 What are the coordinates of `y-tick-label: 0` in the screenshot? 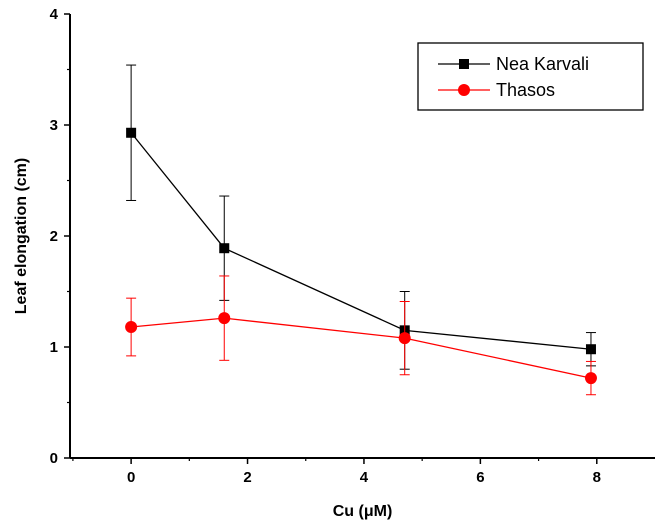 It's located at (54, 458).